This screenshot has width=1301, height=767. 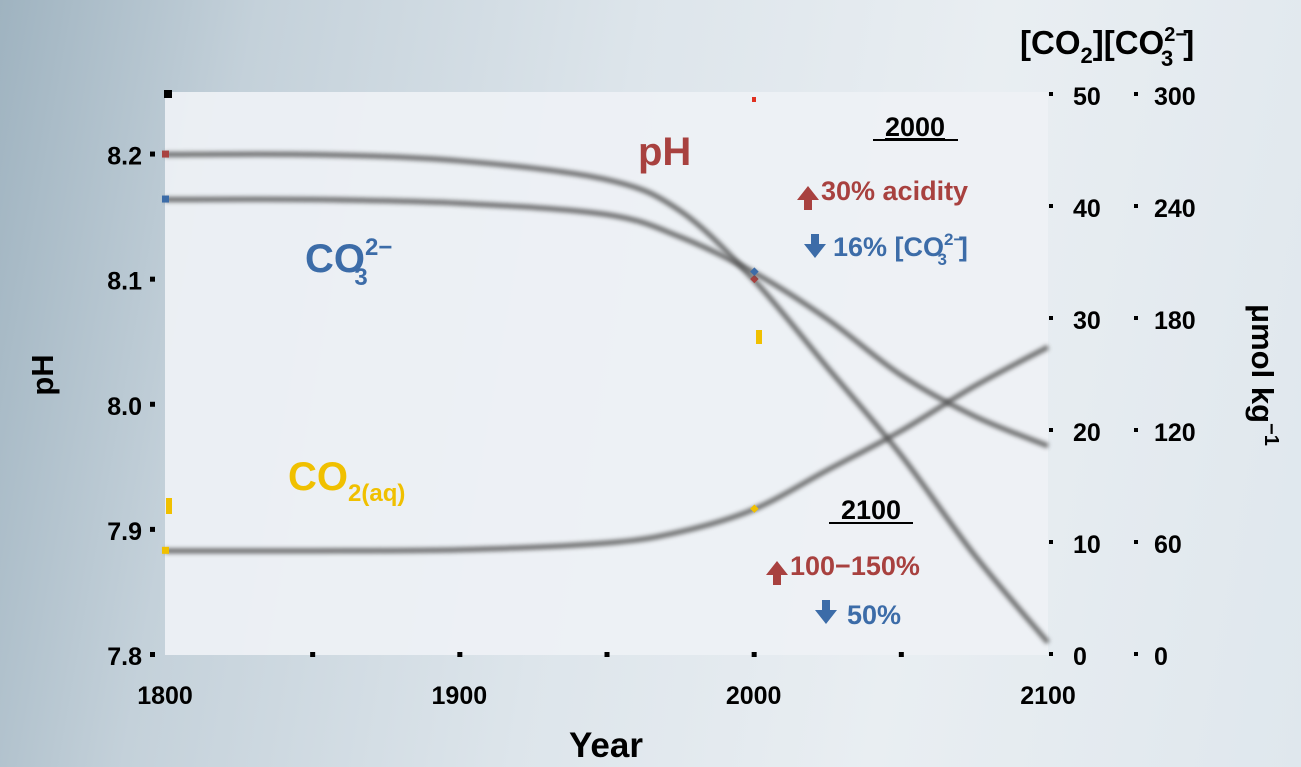 I want to click on y-axis-left: 7.8 7.9 8.0 8.1 8.2, so click(x=131, y=407).